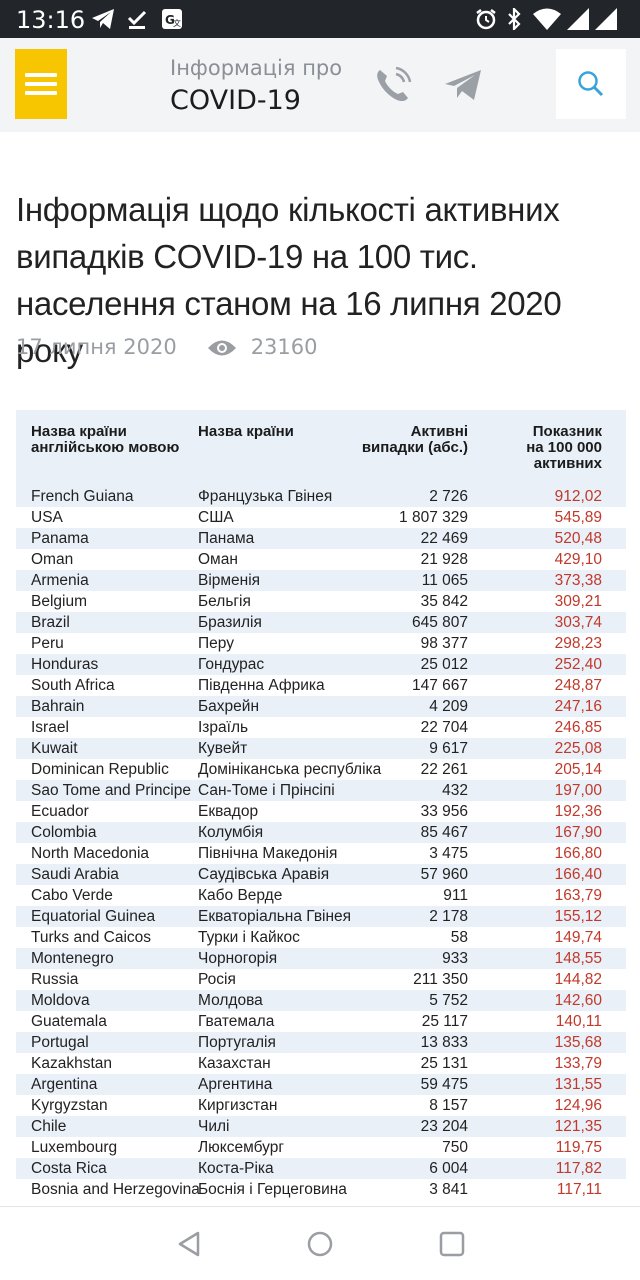 Image resolution: width=640 pixels, height=1280 pixels. What do you see at coordinates (105, 439) in the screenshot?
I see `col-header-name-en: Назва країни англійською мовою` at bounding box center [105, 439].